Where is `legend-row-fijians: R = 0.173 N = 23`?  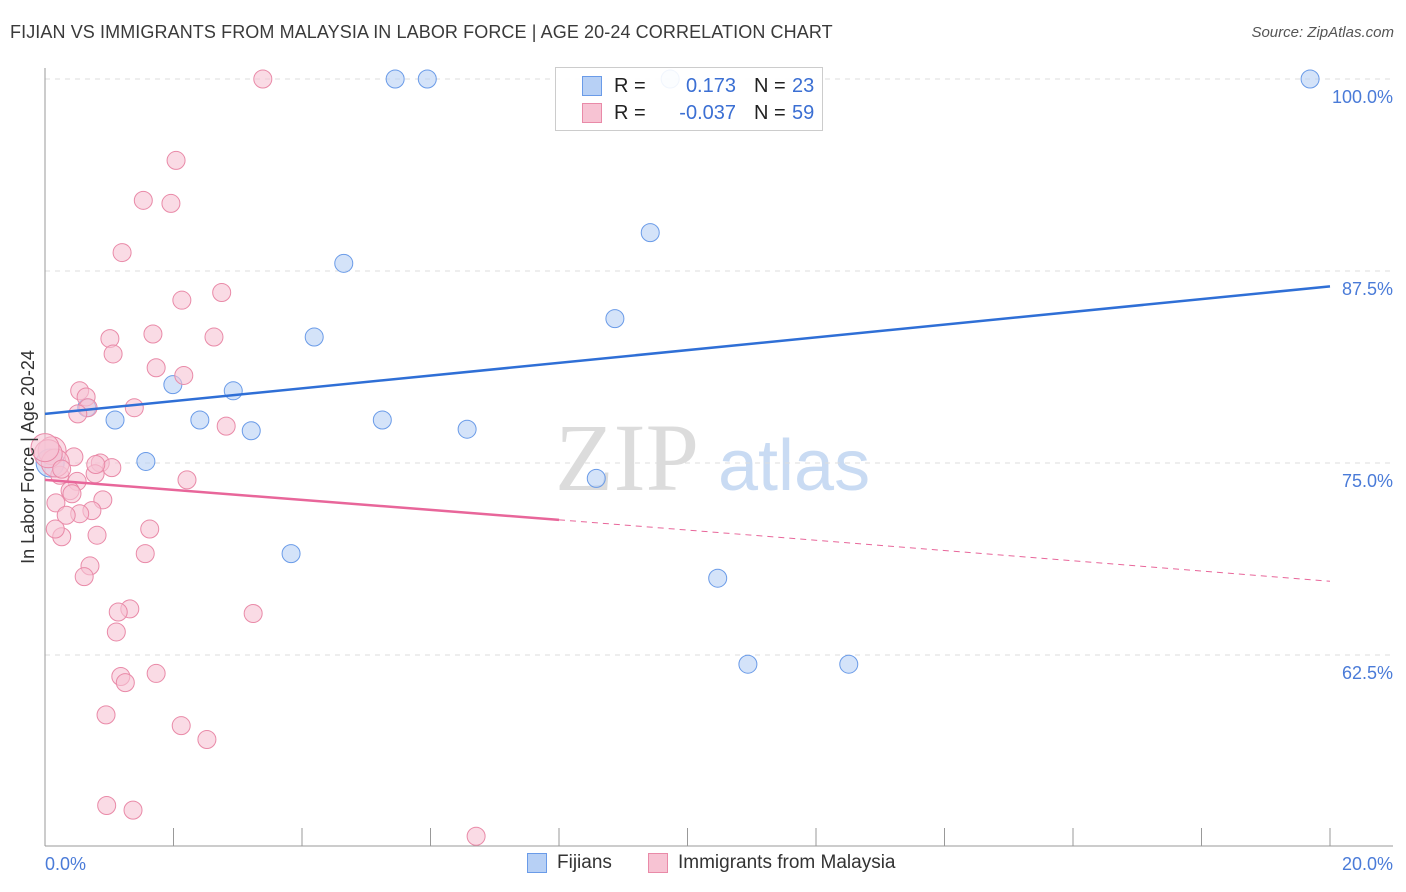 legend-row-fijians: R = 0.173 N = 23 is located at coordinates (698, 86).